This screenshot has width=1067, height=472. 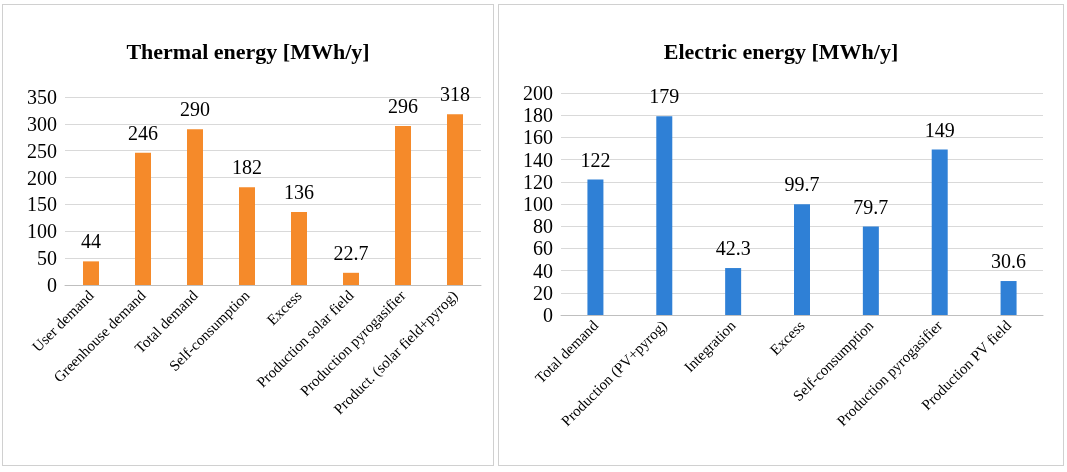 What do you see at coordinates (664, 96) in the screenshot?
I see `data-label: 179` at bounding box center [664, 96].